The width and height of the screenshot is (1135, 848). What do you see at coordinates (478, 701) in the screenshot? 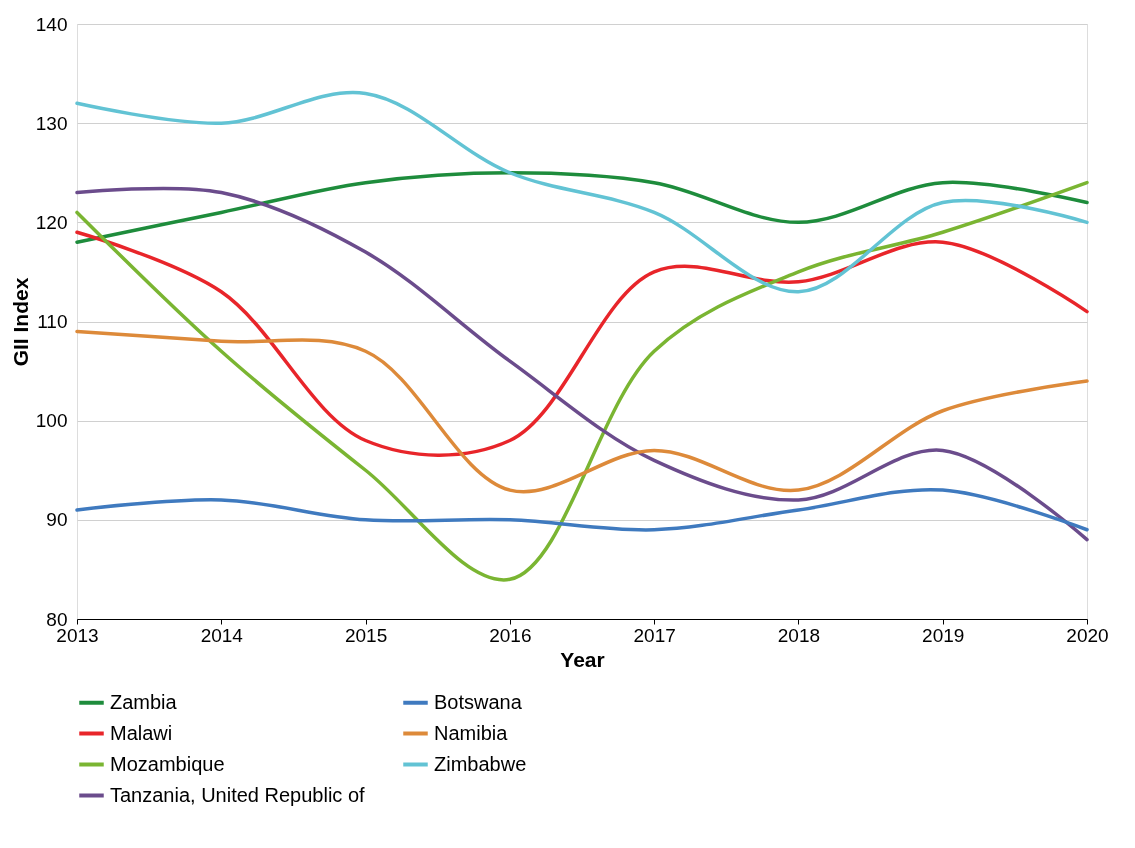
I see `legend-label: Botswana` at bounding box center [478, 701].